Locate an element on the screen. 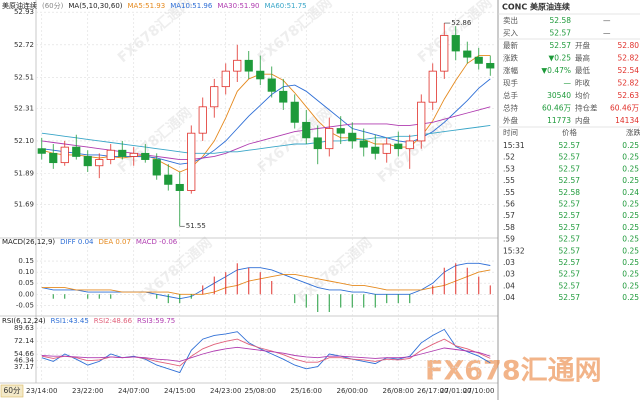  quote-cell: ▼0.47% is located at coordinates (556, 70).